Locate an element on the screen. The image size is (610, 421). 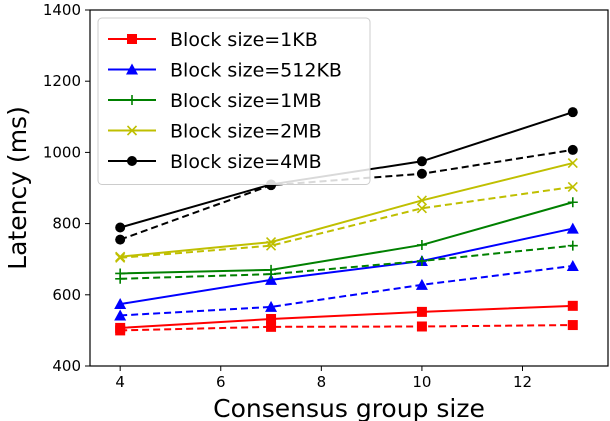
y-tick-label-5: 1400 is located at coordinates (62, 10).